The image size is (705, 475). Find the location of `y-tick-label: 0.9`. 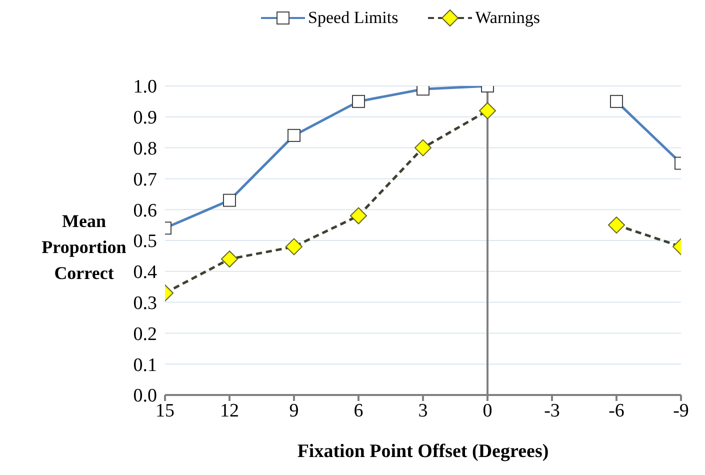

y-tick-label: 0.9 is located at coordinates (145, 118).